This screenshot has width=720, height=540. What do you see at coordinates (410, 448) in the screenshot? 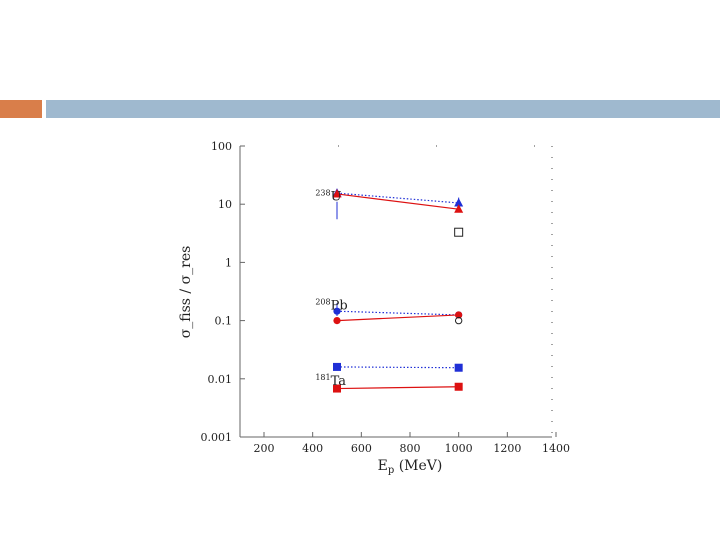
I see `x-tick-label: 800` at bounding box center [410, 448].